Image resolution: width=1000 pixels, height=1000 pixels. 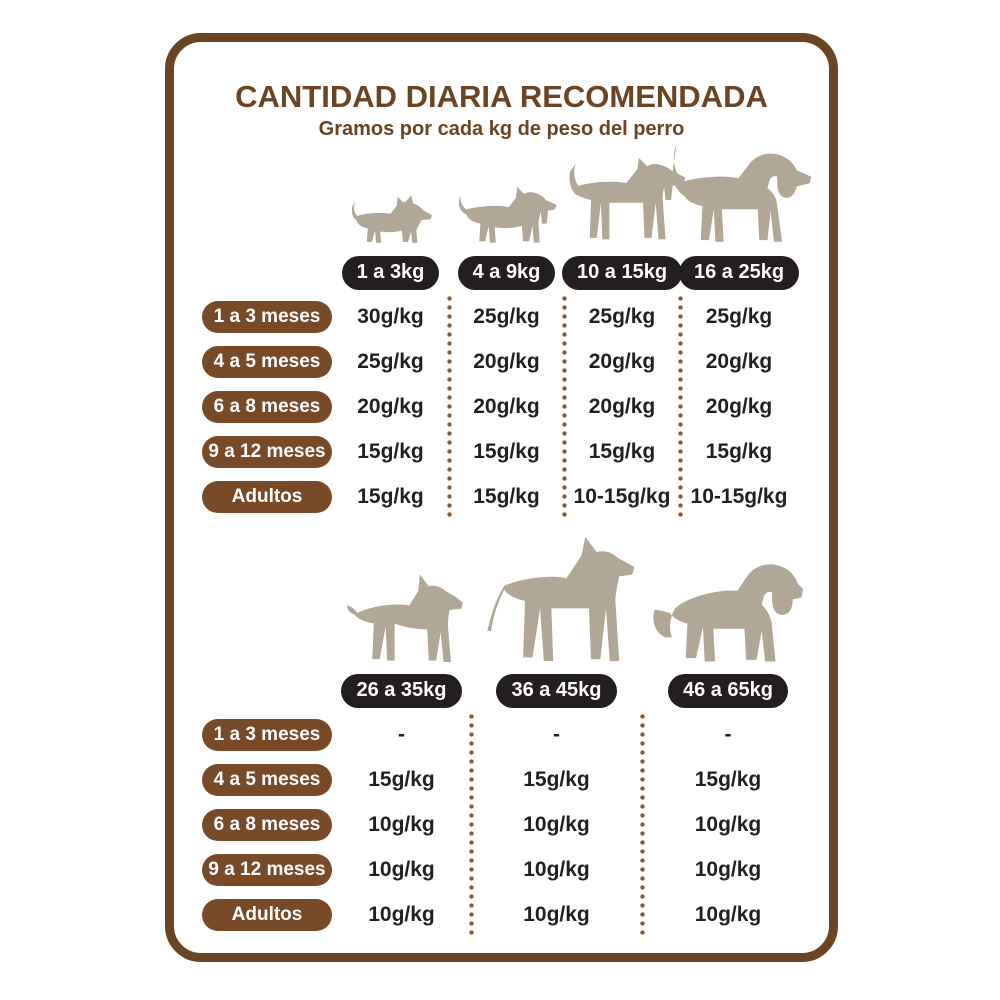 What do you see at coordinates (556, 691) in the screenshot?
I see `weight-badge: 36 a 45kg` at bounding box center [556, 691].